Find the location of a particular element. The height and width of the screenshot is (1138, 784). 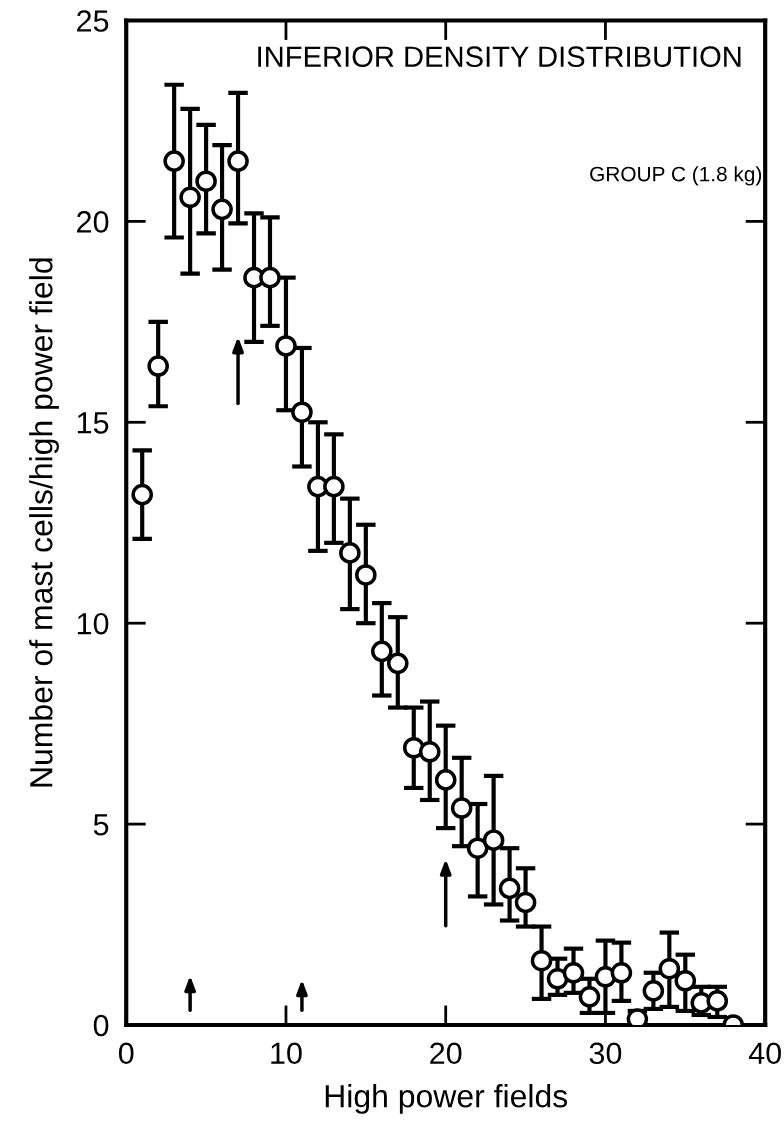

x-tick-label: 10 is located at coordinates (286, 1053).